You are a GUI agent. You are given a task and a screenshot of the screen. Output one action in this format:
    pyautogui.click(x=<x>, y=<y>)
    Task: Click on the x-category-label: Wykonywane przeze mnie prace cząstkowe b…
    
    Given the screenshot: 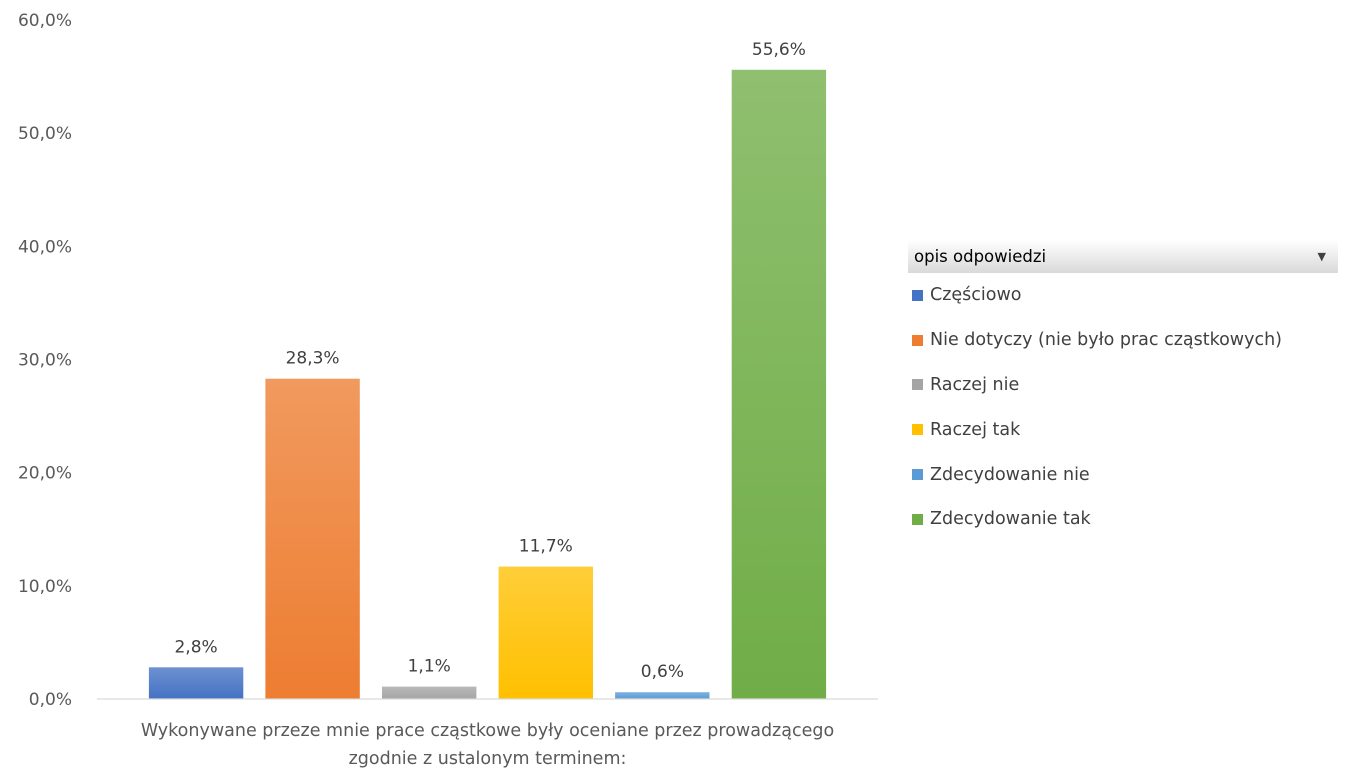 What is the action you would take?
    pyautogui.click(x=487, y=731)
    